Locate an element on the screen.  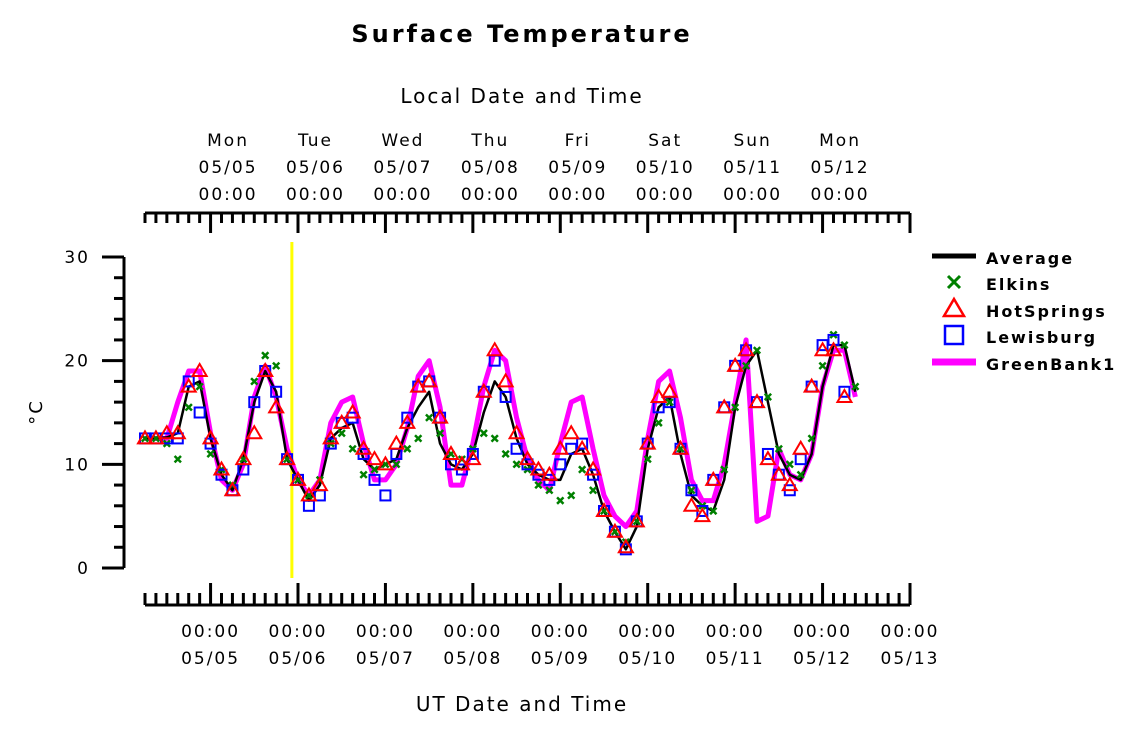
x-axis-label: UT Date and Time is located at coordinates (522, 704).